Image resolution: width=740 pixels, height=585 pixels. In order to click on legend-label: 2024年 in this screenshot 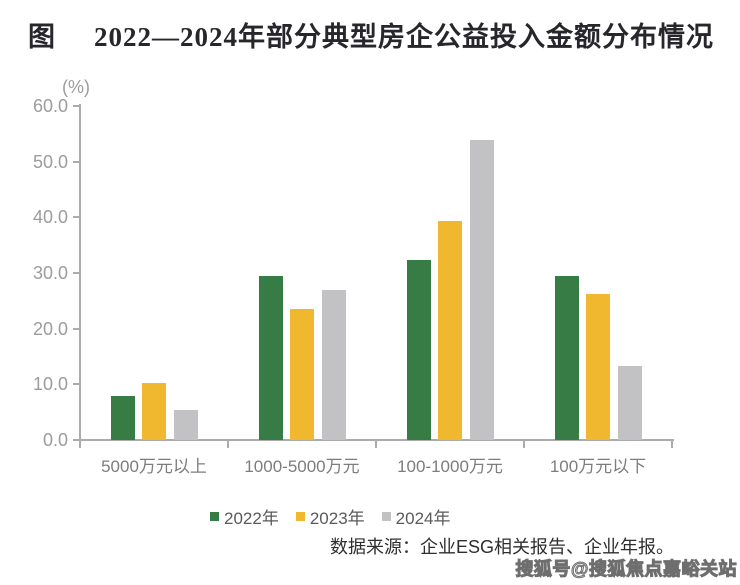, I will do `click(423, 518)`.